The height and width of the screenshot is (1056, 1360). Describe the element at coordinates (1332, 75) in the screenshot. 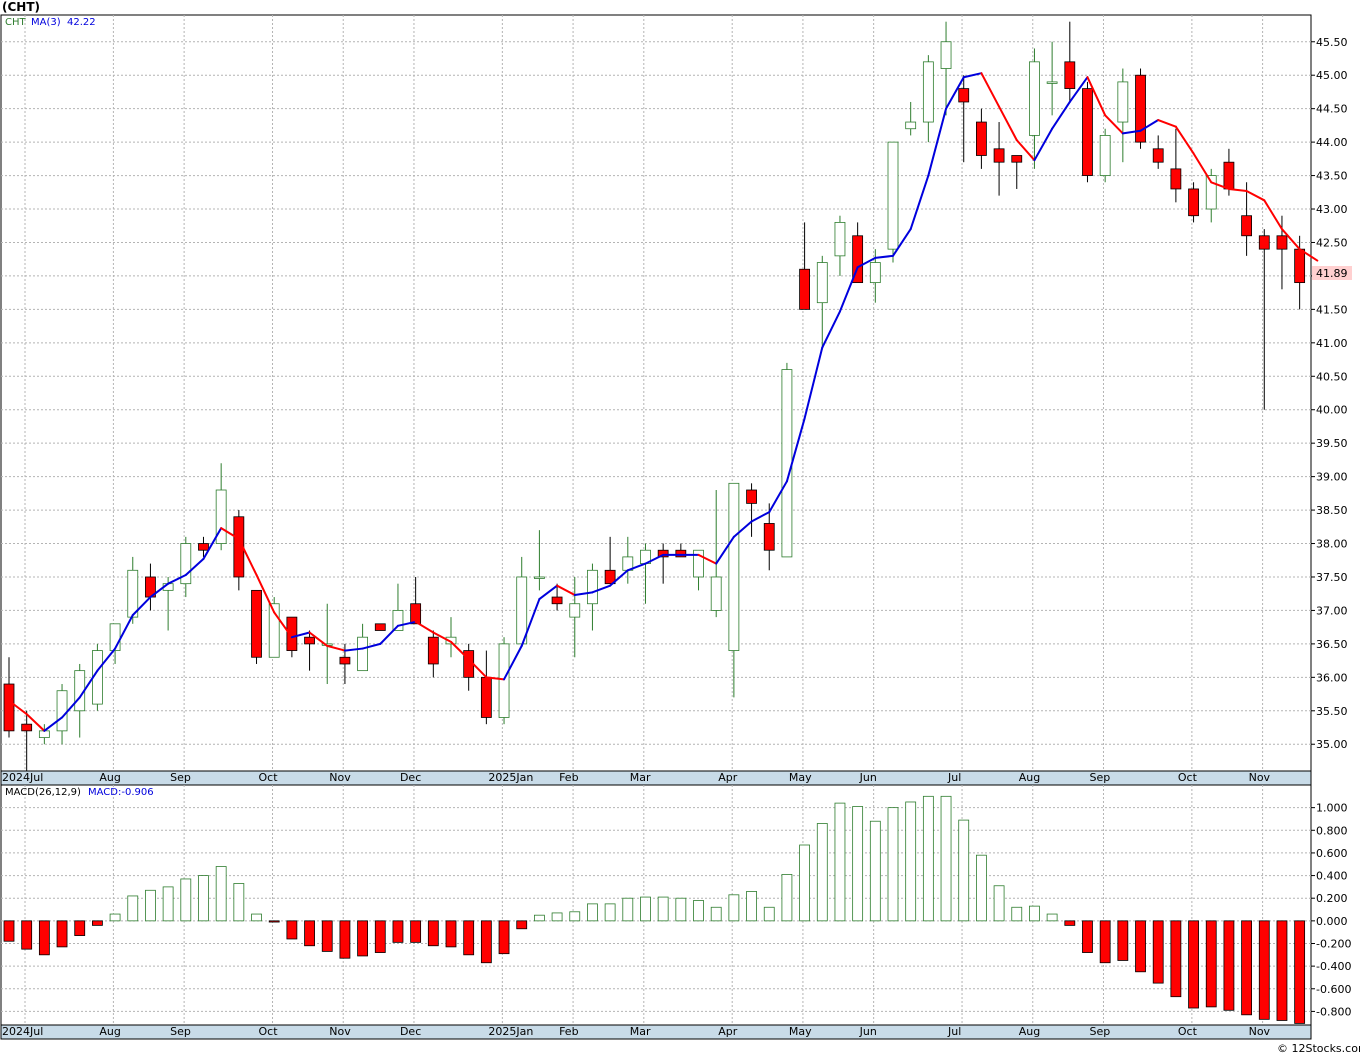

I see `price-ytick-label: 45.00` at that location.